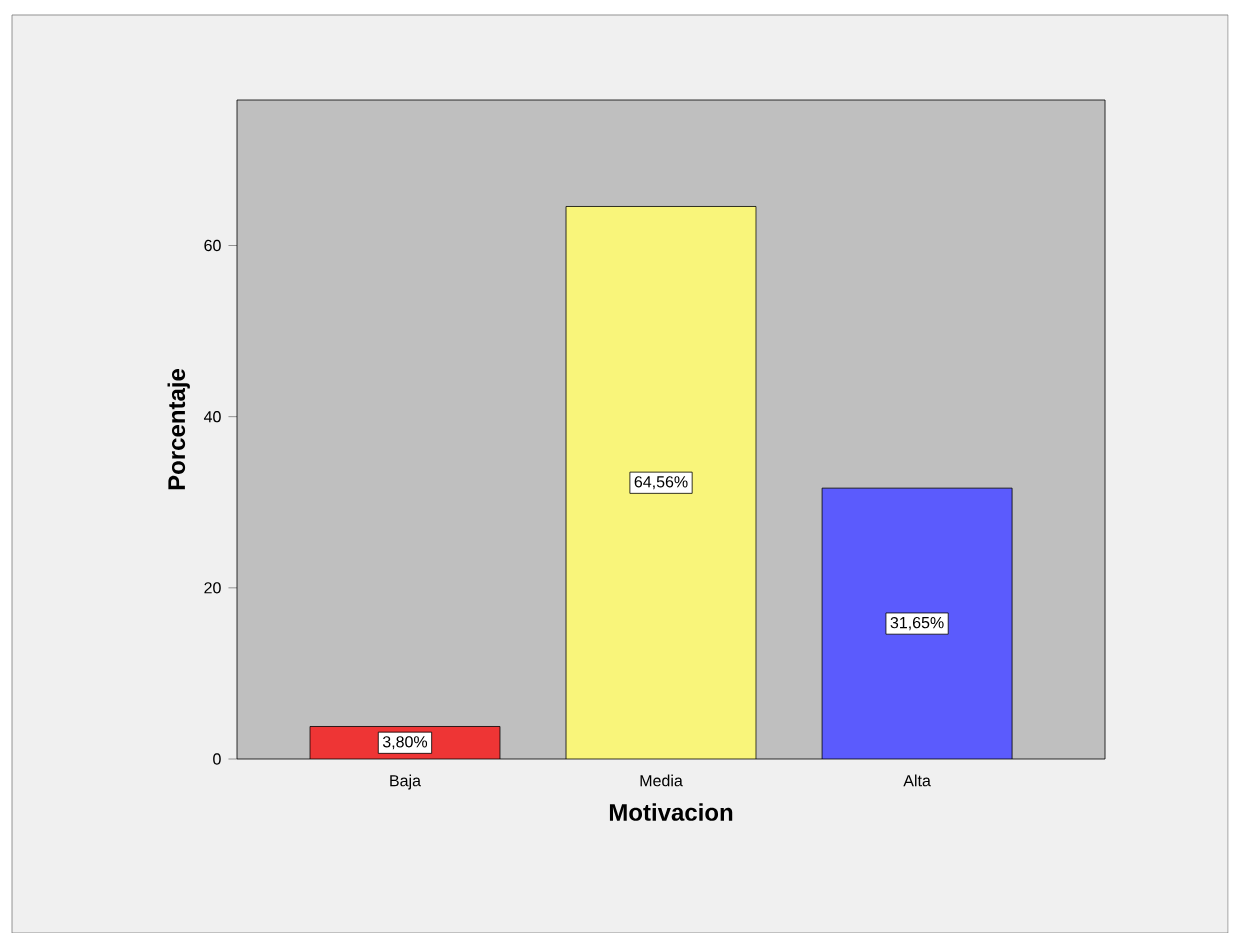  What do you see at coordinates (405, 742) in the screenshot?
I see `data-label: 3,80%` at bounding box center [405, 742].